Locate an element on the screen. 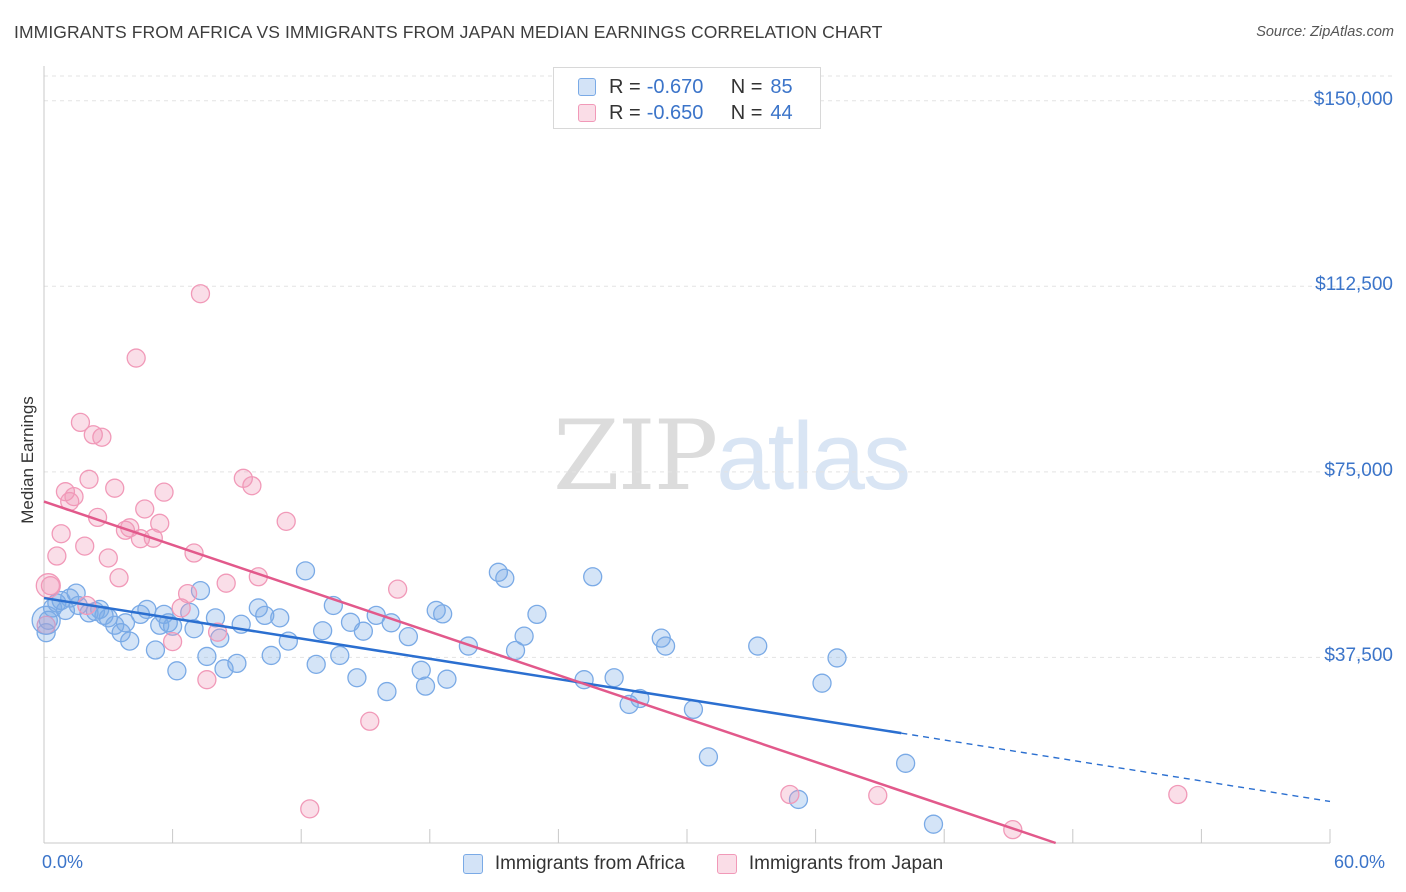  y-tick-label: $112,500 is located at coordinates (1354, 285).